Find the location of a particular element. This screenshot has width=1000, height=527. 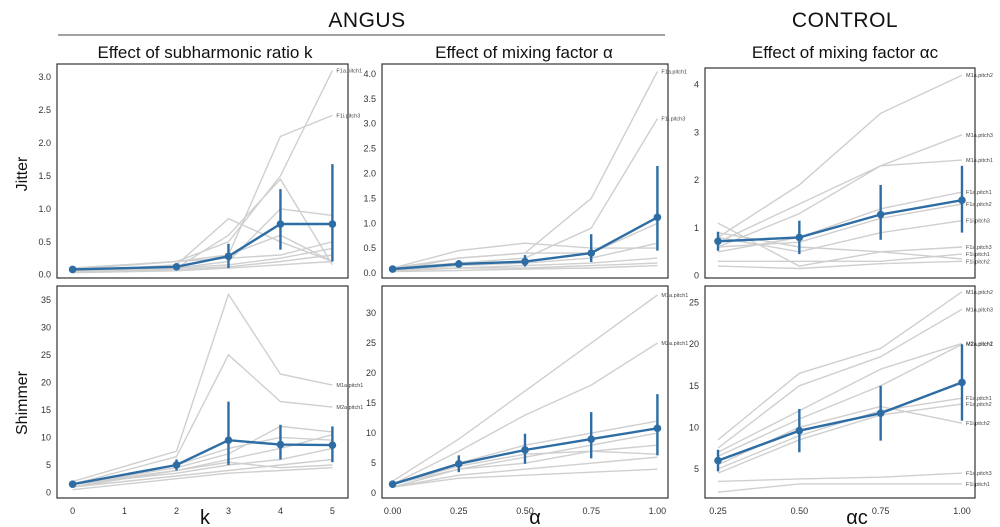

x-tick-label: 0.50 is located at coordinates (525, 511).